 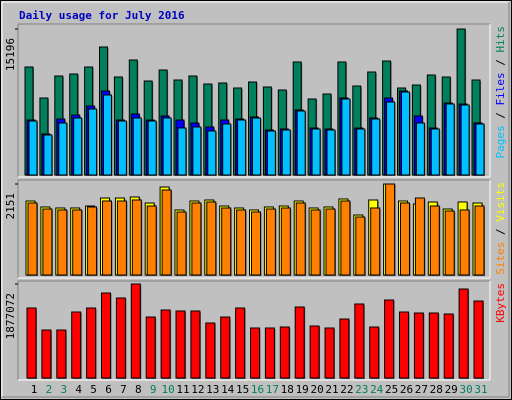 I want to click on x-tick-label: 17, so click(x=272, y=389).